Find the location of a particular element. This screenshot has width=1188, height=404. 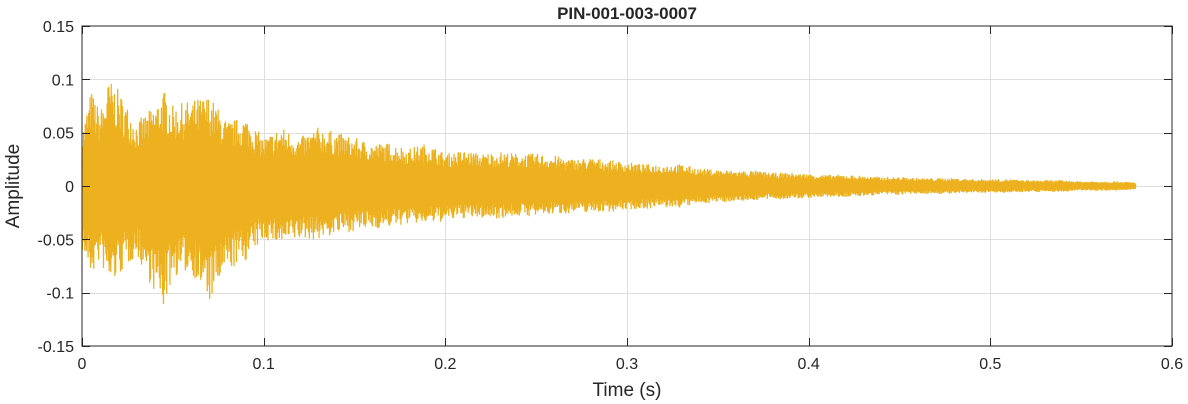

y-tick-labels: -0.15 -0.1 -0.05 0 0.05 0.1 0.15 is located at coordinates (56, 187).